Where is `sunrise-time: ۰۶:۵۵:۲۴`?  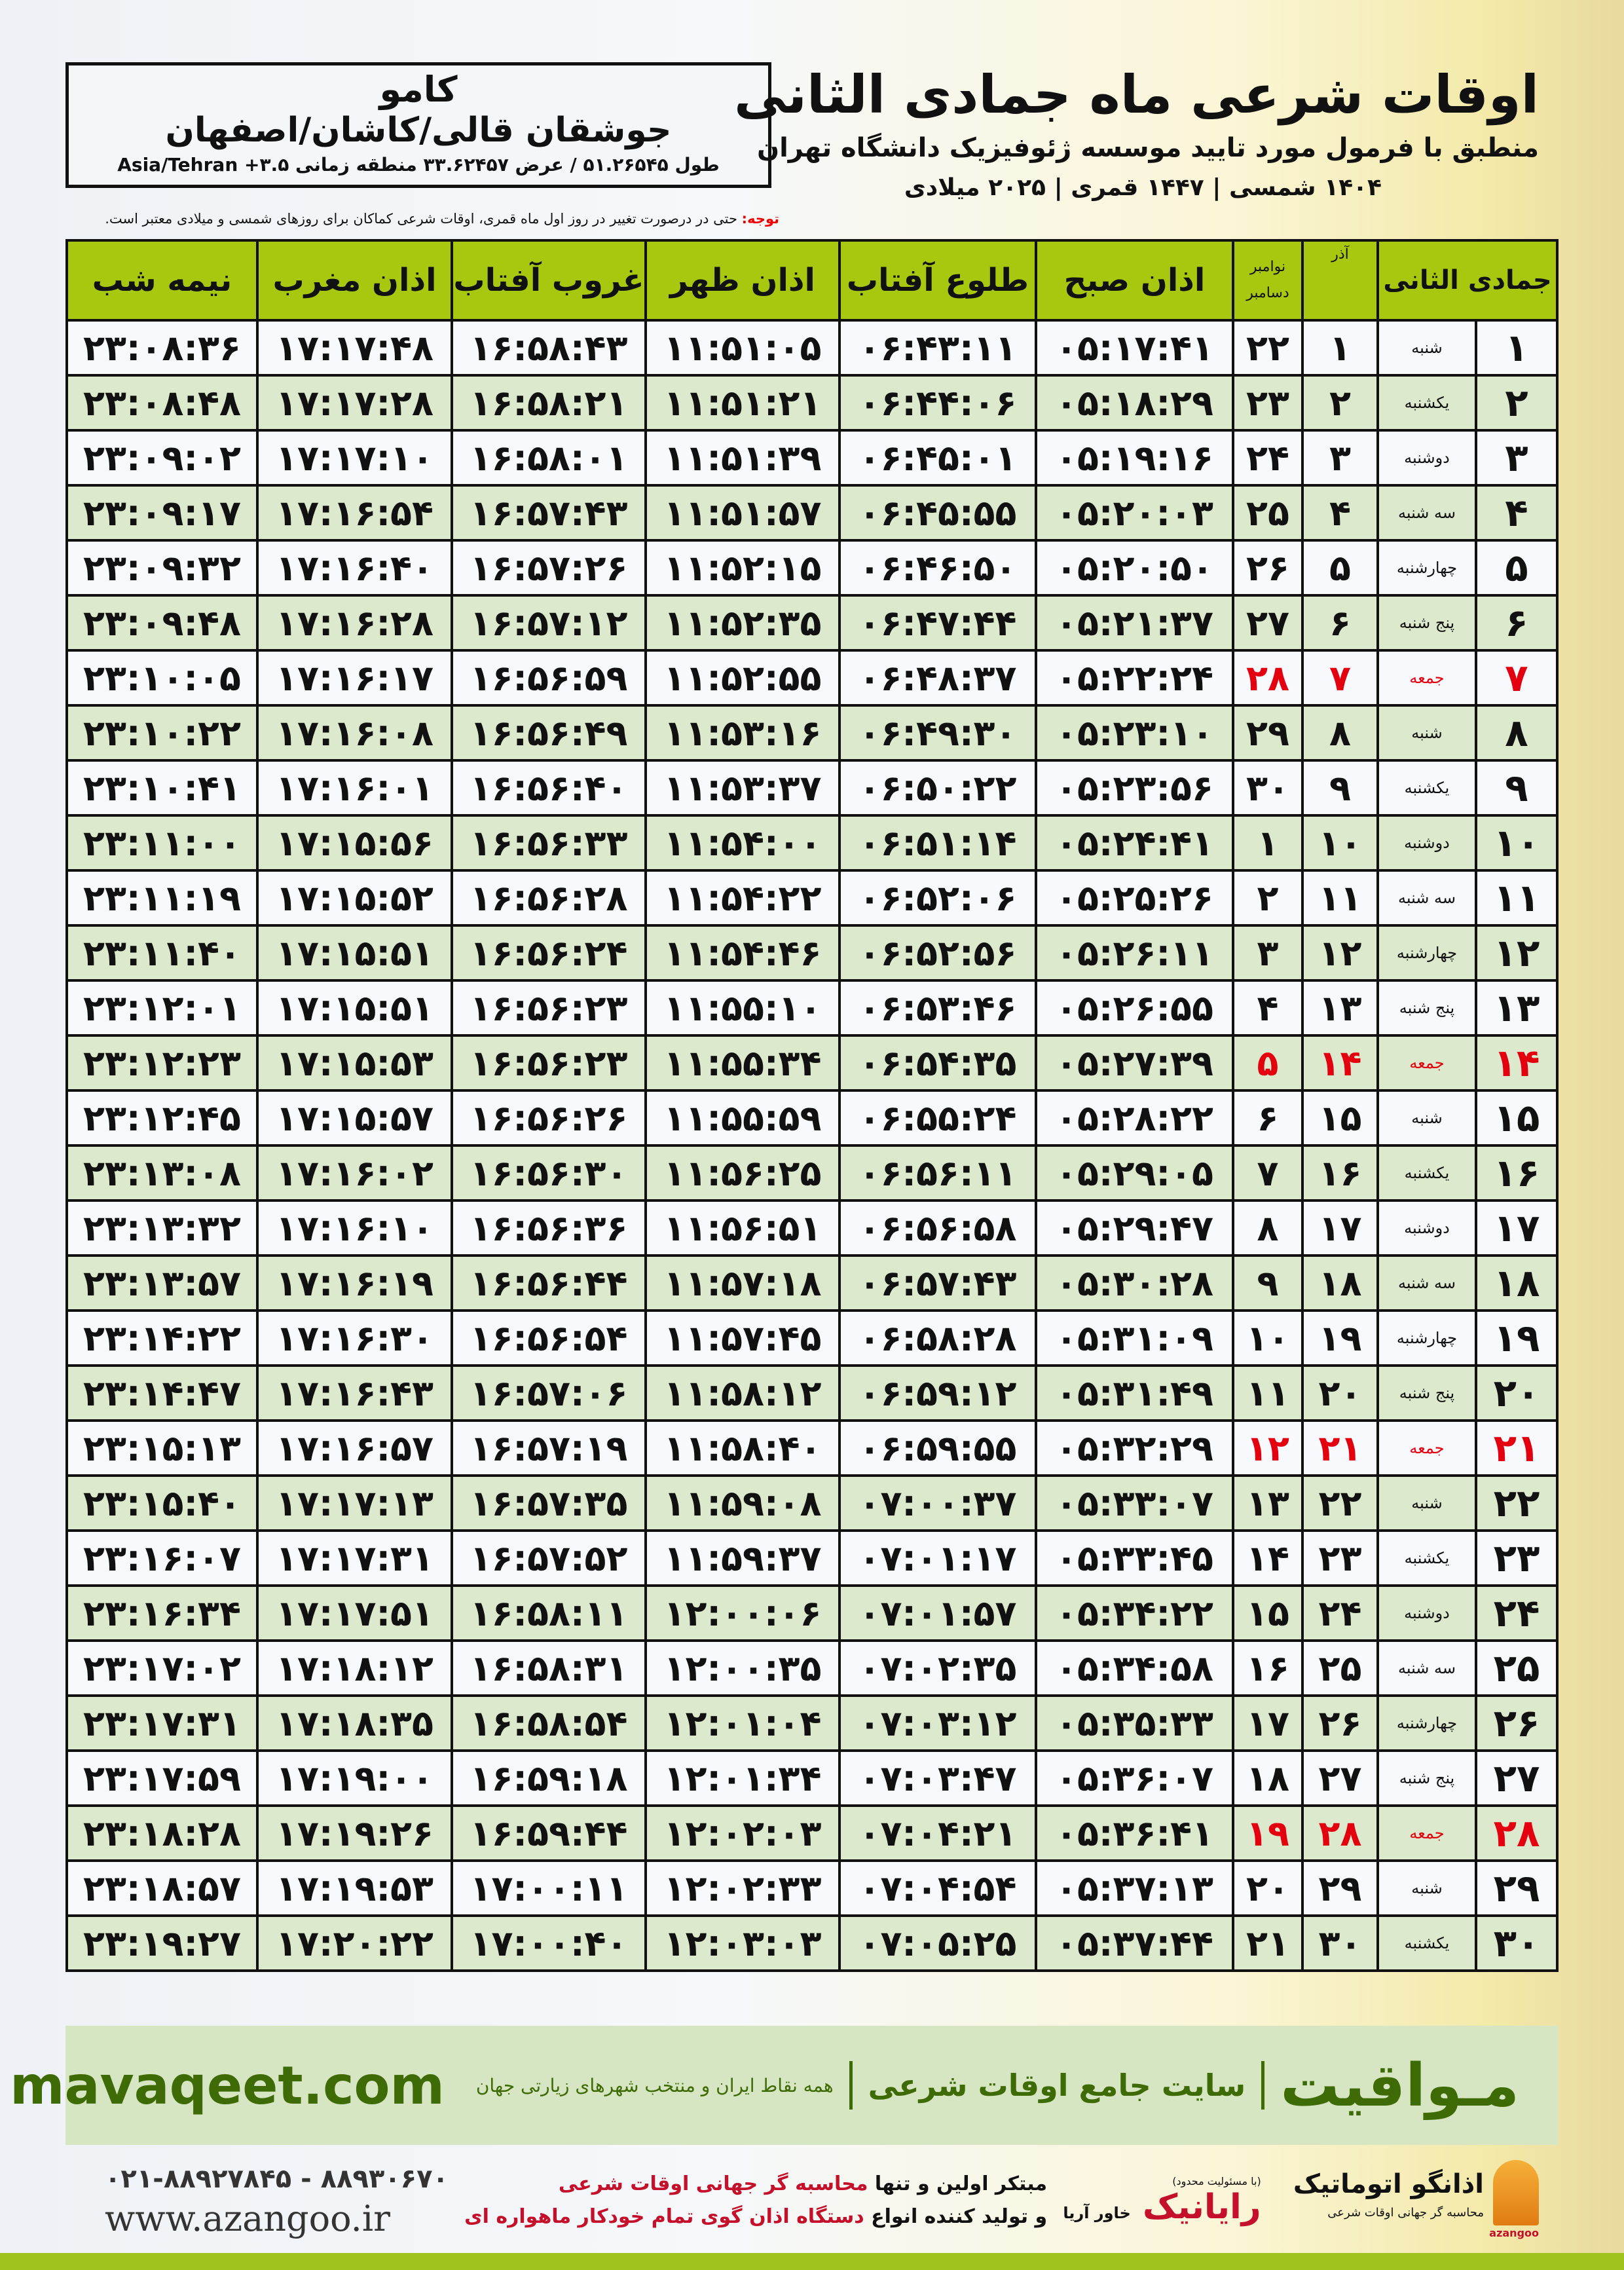
sunrise-time: ۰۶:۵۵:۲۴ is located at coordinates (937, 1118).